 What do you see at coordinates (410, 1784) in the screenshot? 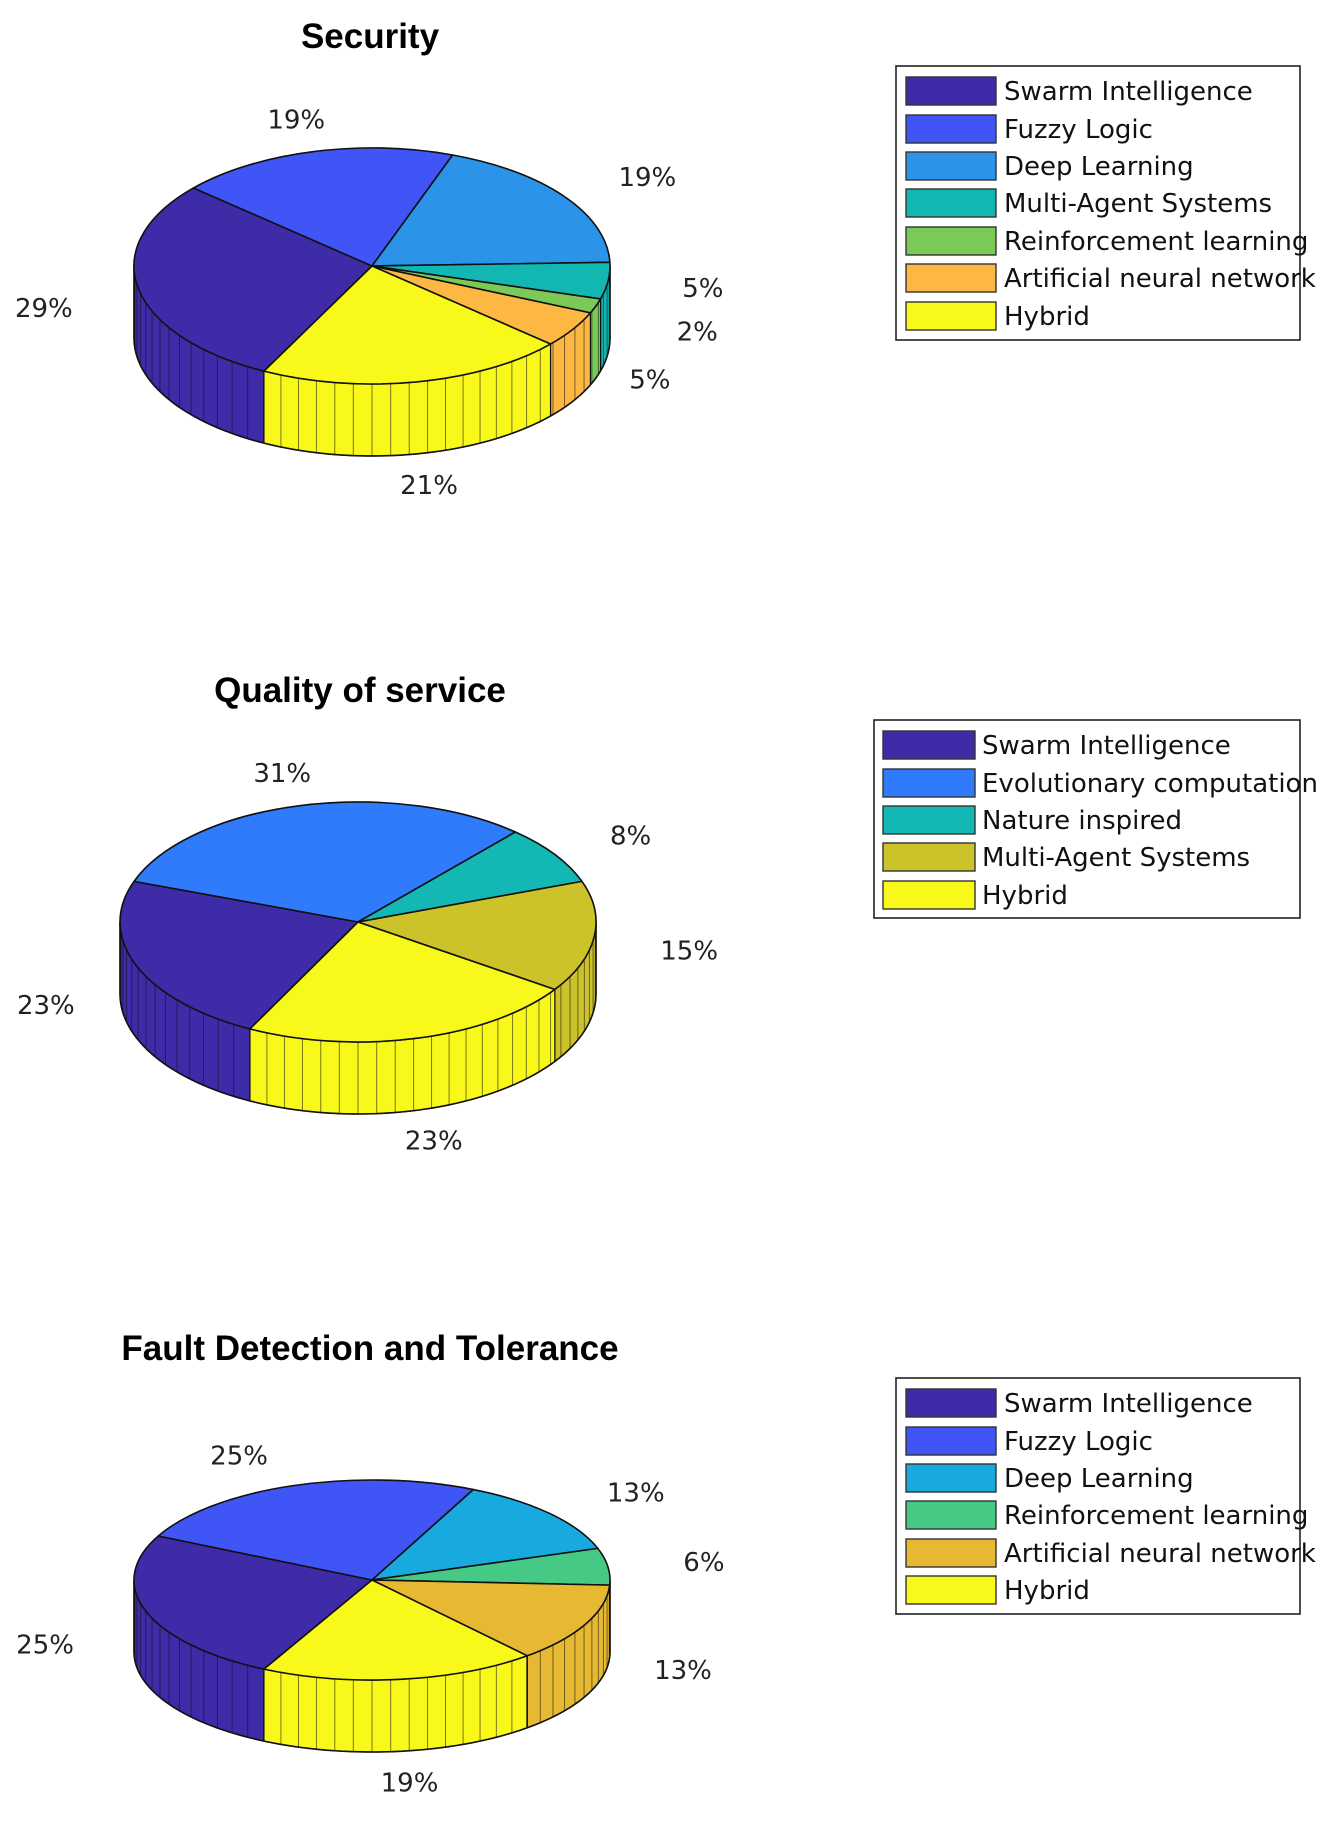
I see `pct-label-hybrid: 19%` at bounding box center [410, 1784].